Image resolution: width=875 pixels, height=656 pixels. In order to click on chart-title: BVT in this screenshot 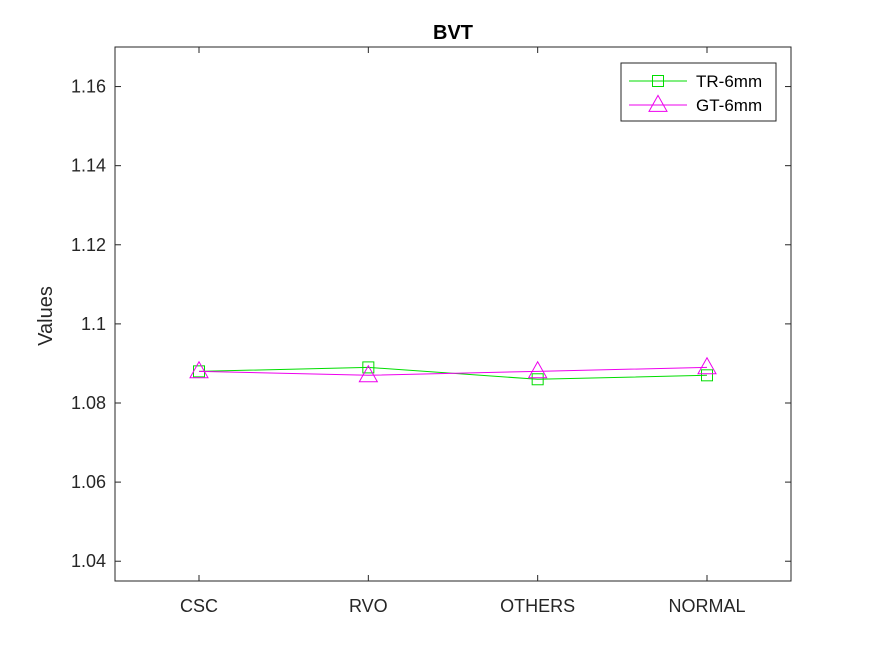, I will do `click(453, 33)`.